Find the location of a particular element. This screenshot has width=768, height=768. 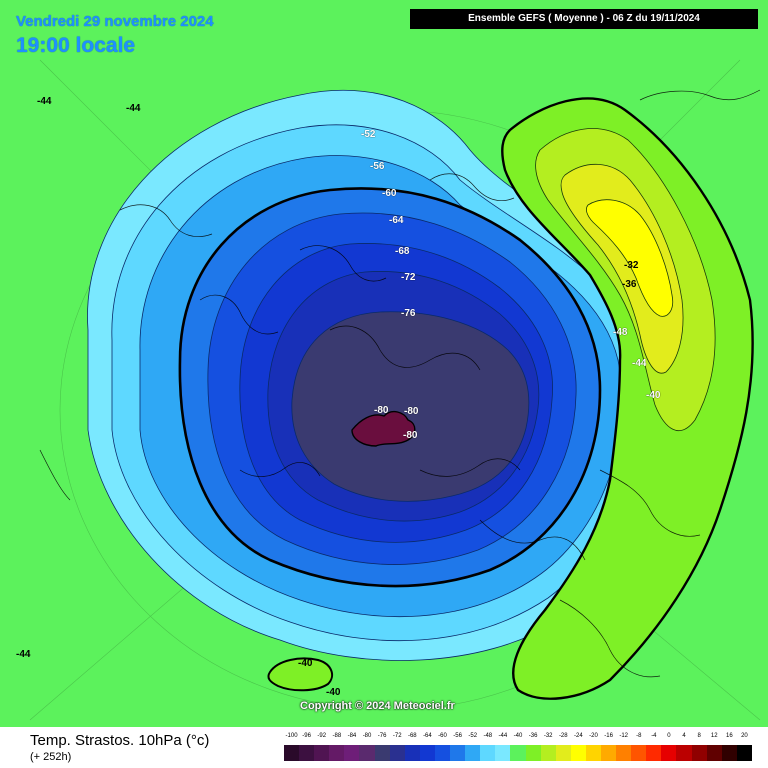

contour-label: -36 is located at coordinates (629, 284).